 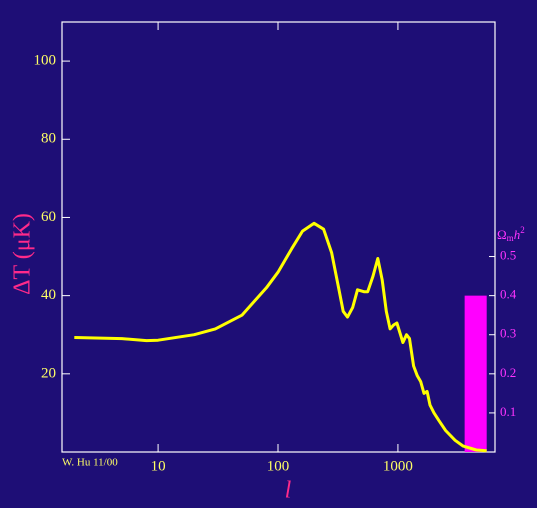 What do you see at coordinates (48, 217) in the screenshot?
I see `y-tick-label: 60` at bounding box center [48, 217].